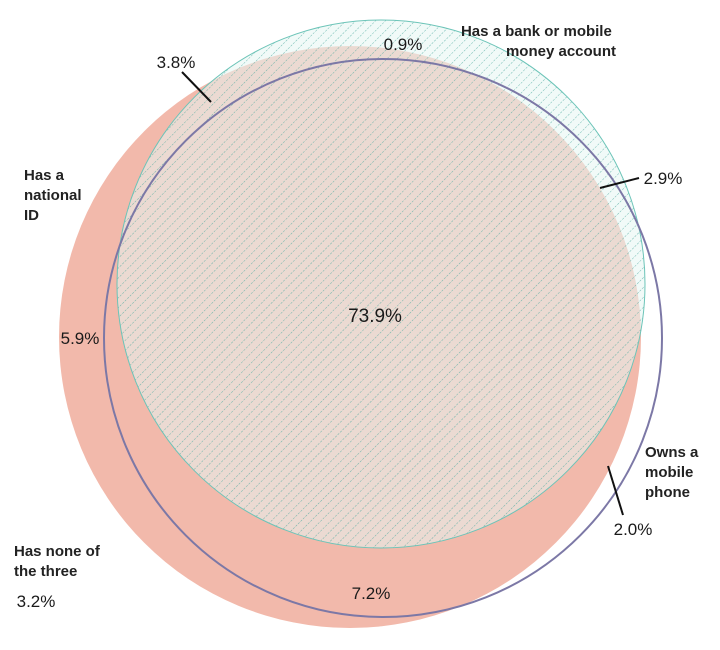 This screenshot has width=720, height=650. I want to click on pct-none: 3.2%, so click(36, 601).